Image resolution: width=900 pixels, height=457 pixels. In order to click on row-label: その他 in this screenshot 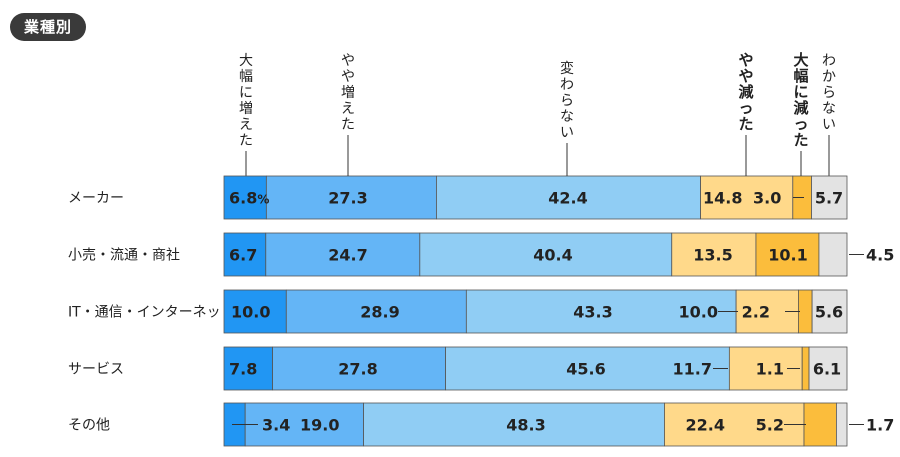, I will do `click(89, 426)`.